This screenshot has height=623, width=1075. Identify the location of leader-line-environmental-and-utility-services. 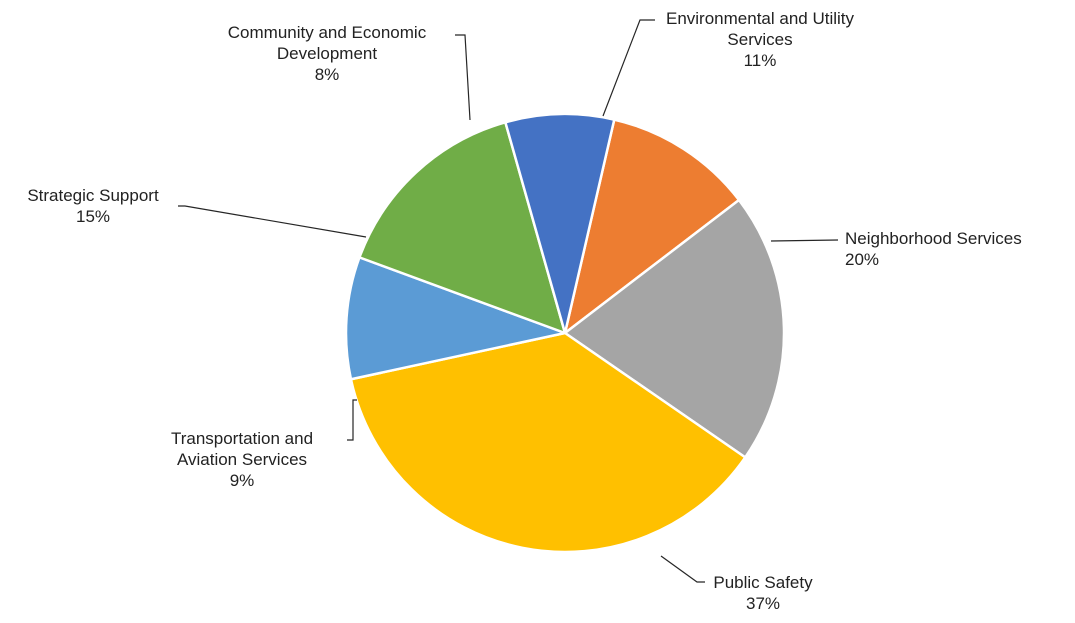
(628, 68).